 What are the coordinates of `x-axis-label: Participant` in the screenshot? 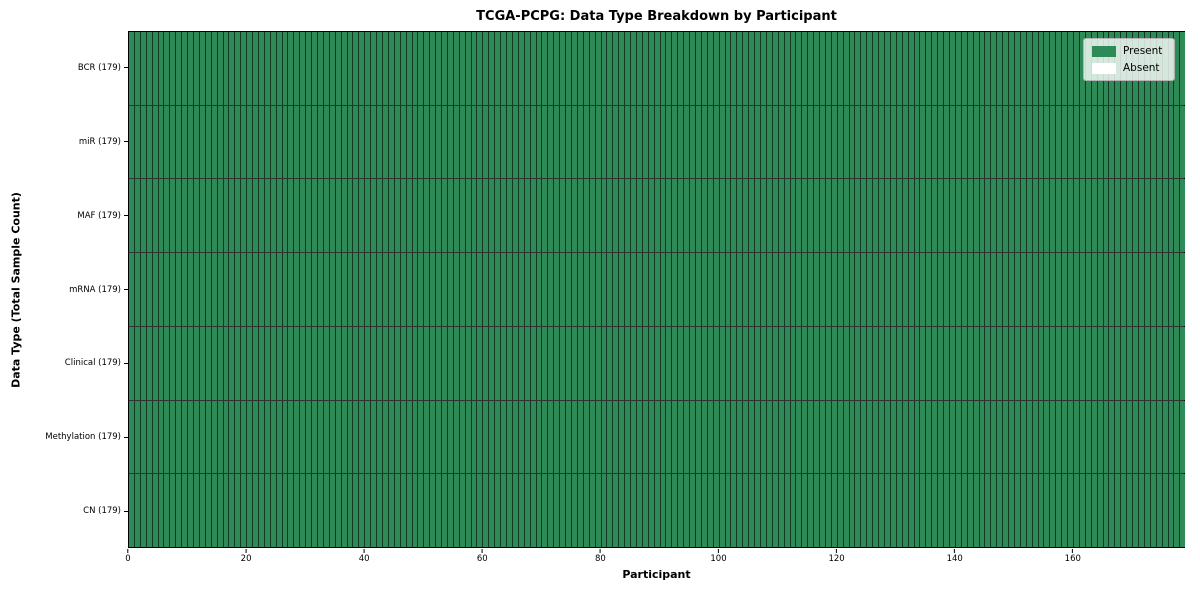 It's located at (656, 574).